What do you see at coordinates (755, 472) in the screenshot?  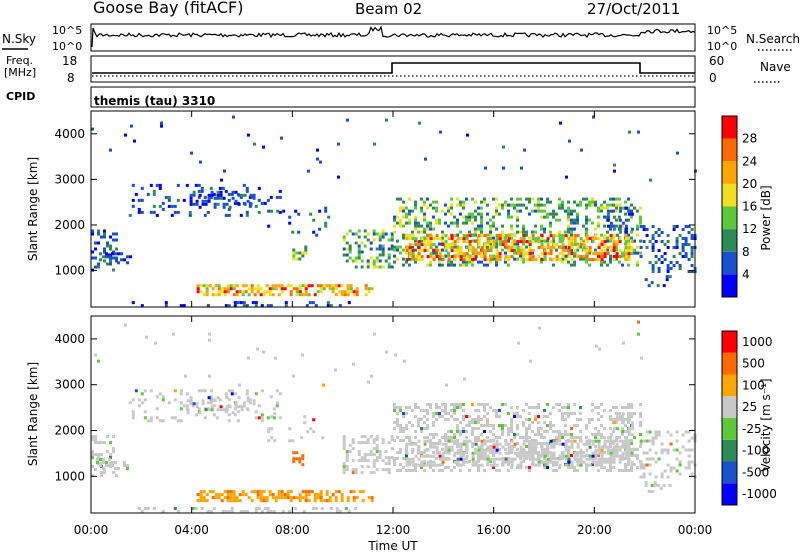 I see `colorbar-tick-label: -500` at bounding box center [755, 472].